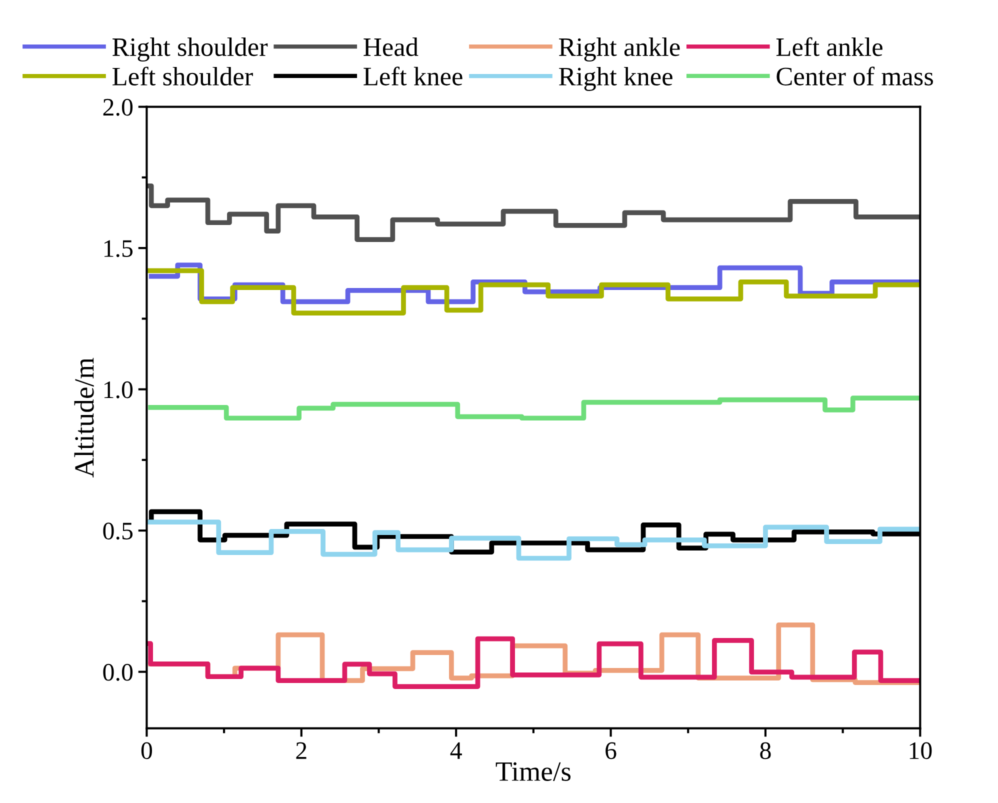  What do you see at coordinates (118, 389) in the screenshot?
I see `y-tick-label: 1.0` at bounding box center [118, 389].